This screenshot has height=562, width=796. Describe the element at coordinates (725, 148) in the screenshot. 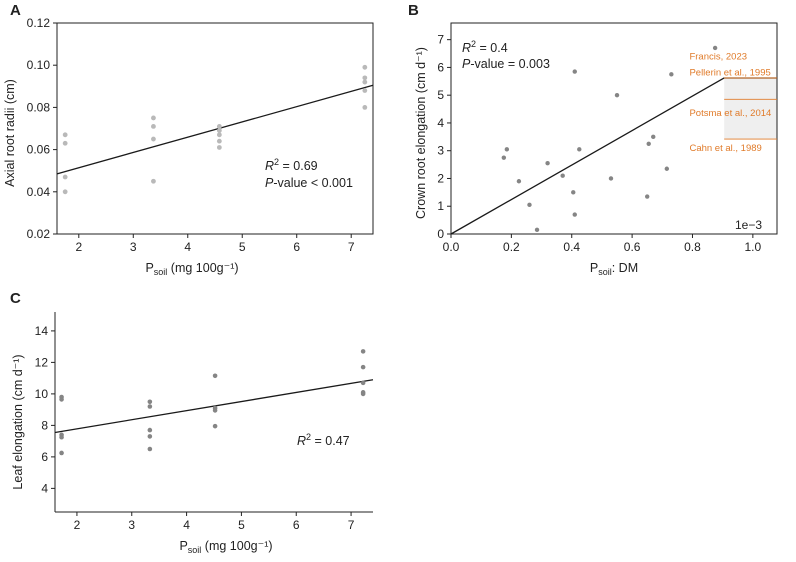

I see `reference-label: Cahn et al., 1989` at that location.